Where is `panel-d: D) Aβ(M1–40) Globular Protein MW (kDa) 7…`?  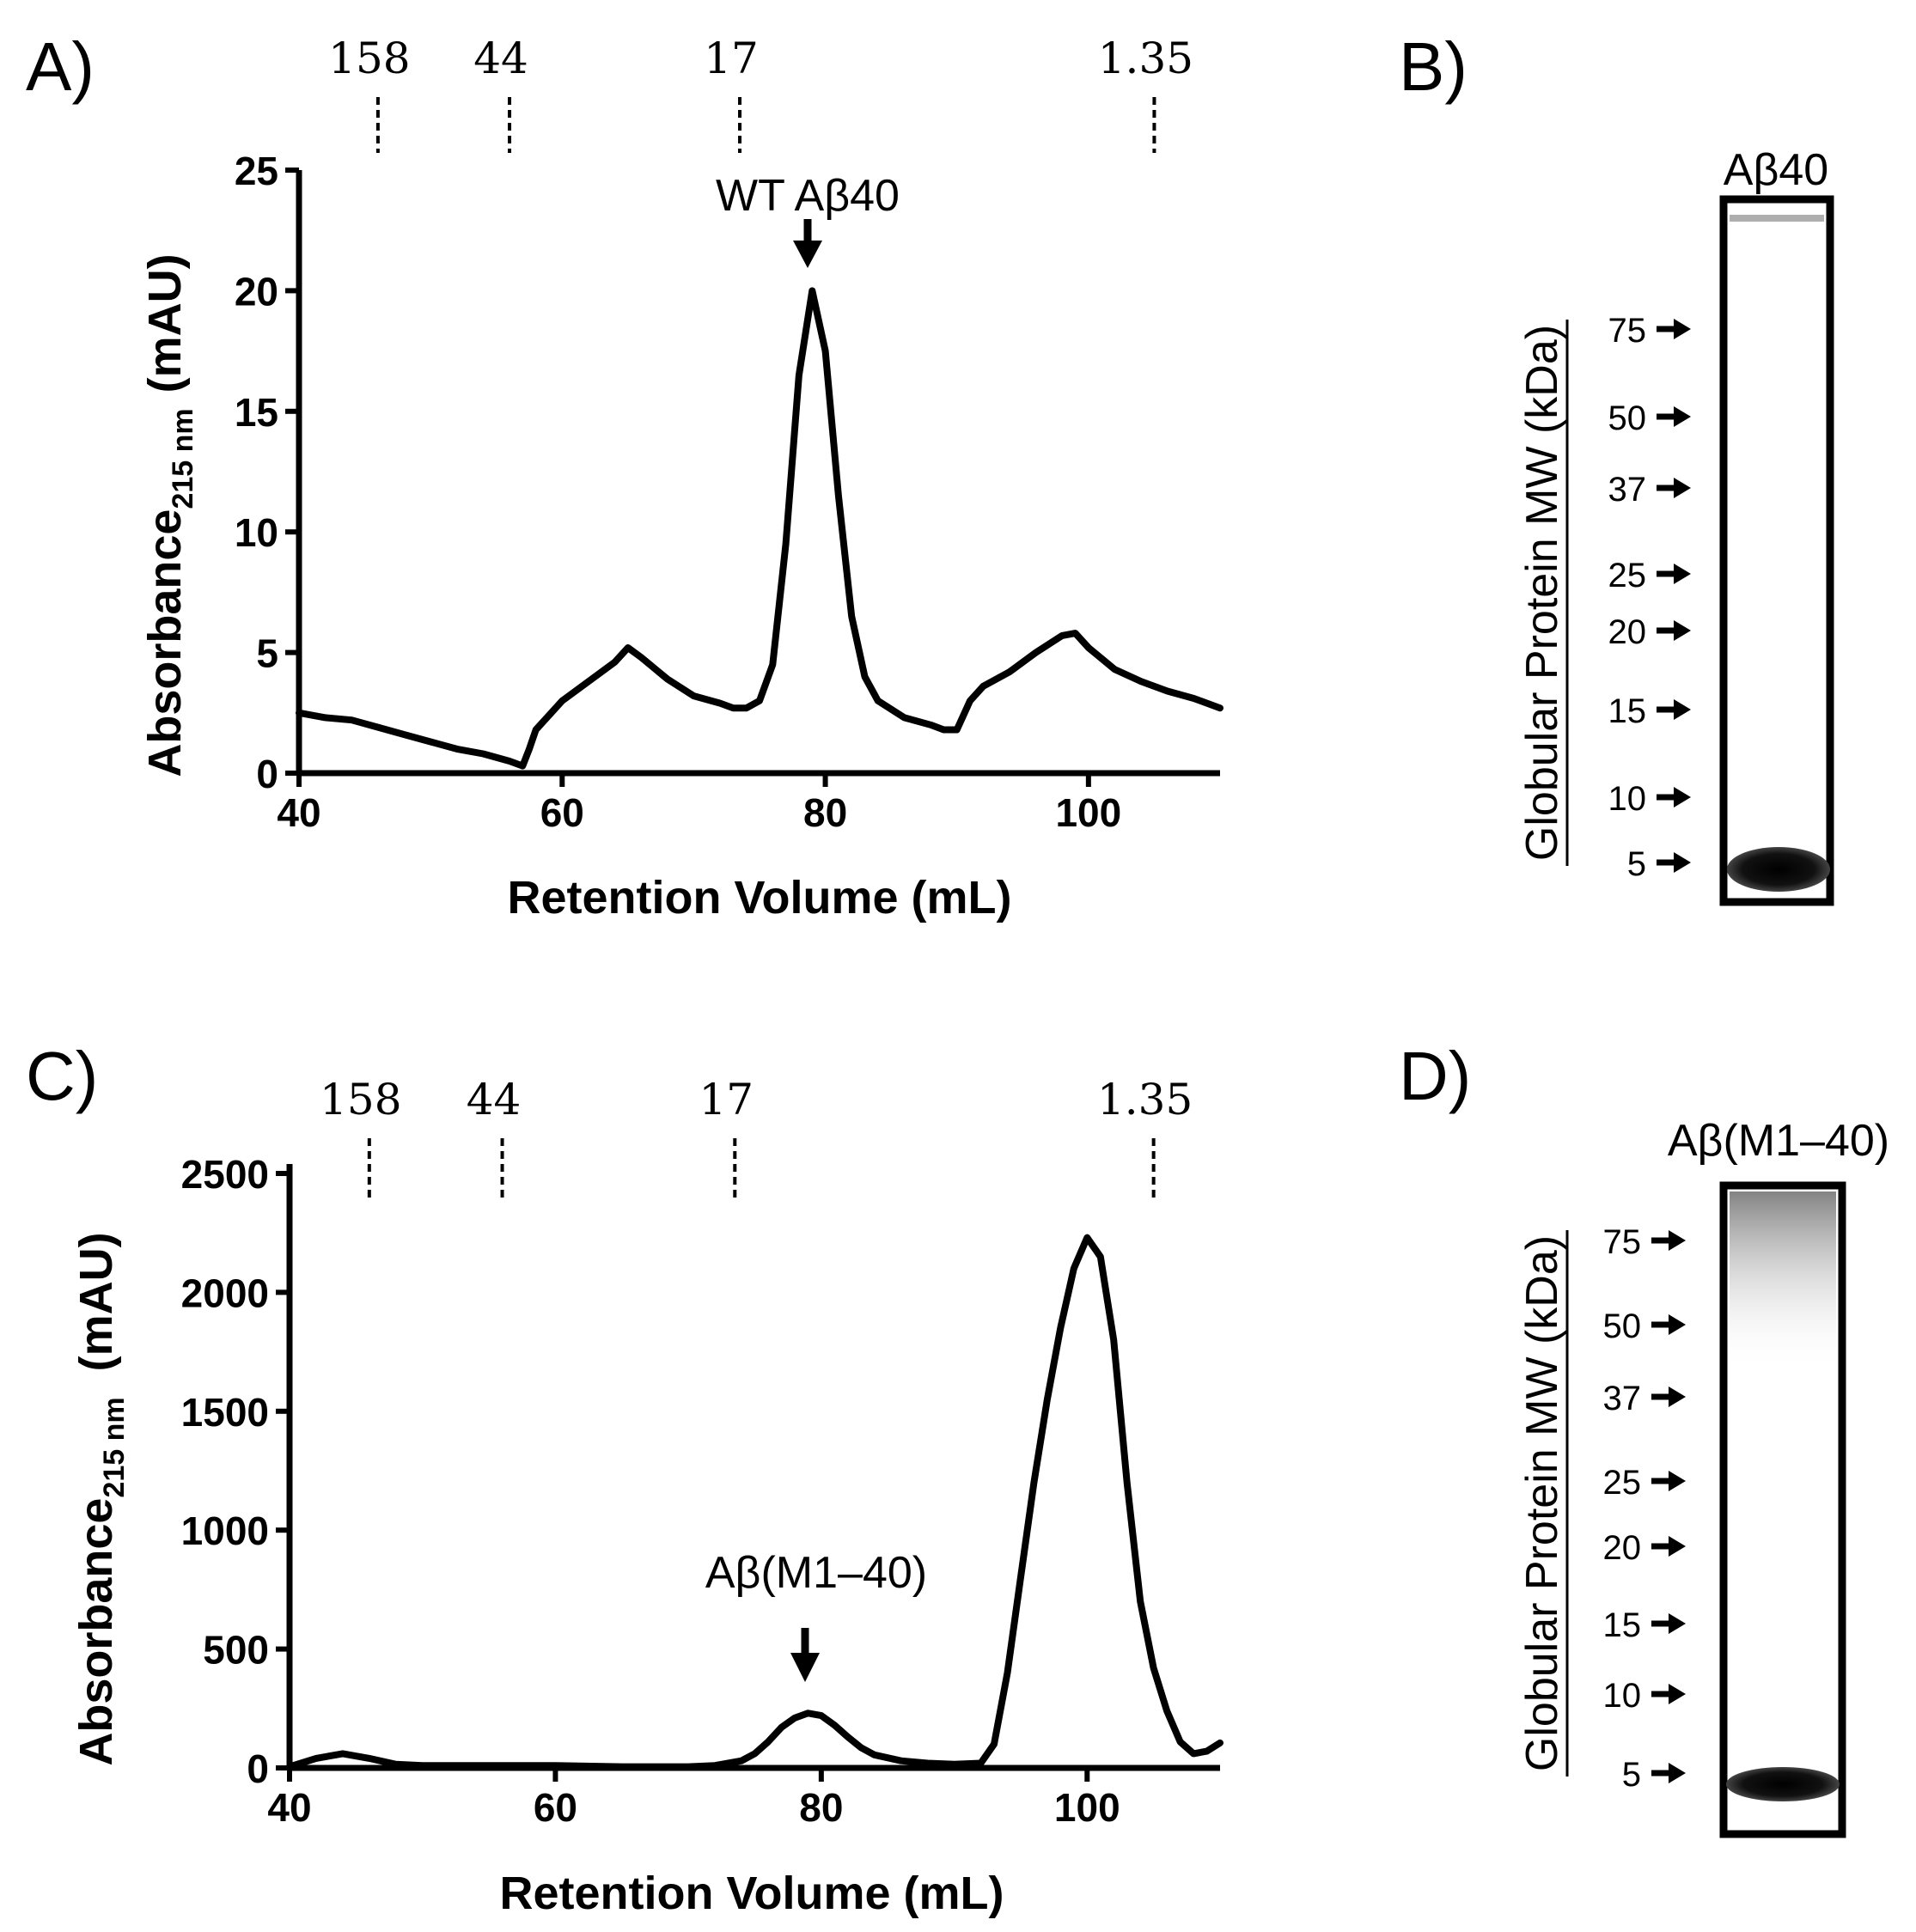
panel-d: D) Aβ(M1–40) Globular Protein MW (kDa) 7… is located at coordinates (1644, 1438).